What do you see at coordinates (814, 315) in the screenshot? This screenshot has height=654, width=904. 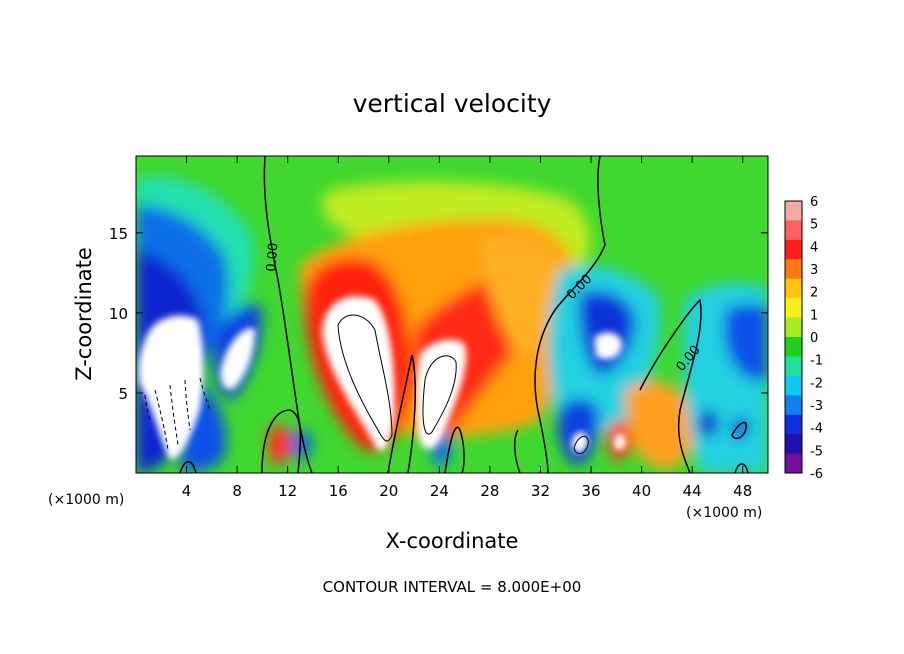 I see `colorbar-tick-label: 1` at bounding box center [814, 315].